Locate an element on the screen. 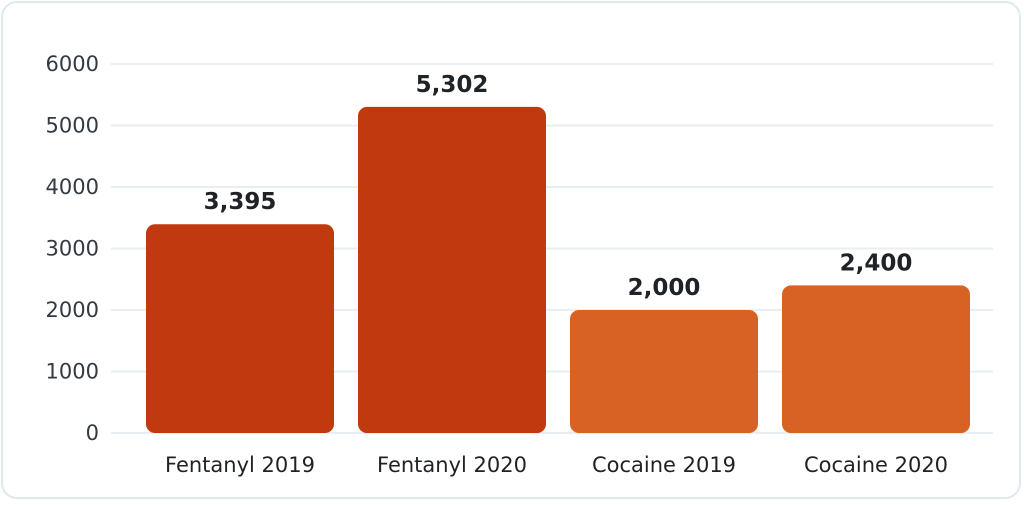  data-label: 3,395 is located at coordinates (240, 202).